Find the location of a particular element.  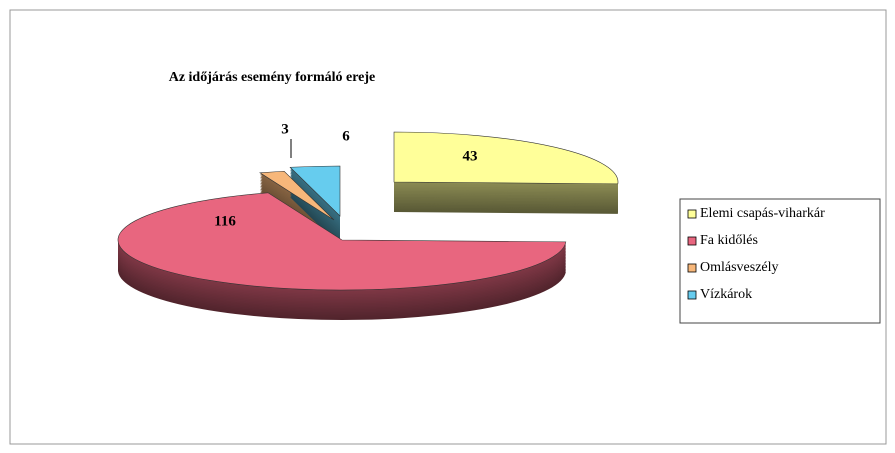

data-label: 3 is located at coordinates (285, 129).